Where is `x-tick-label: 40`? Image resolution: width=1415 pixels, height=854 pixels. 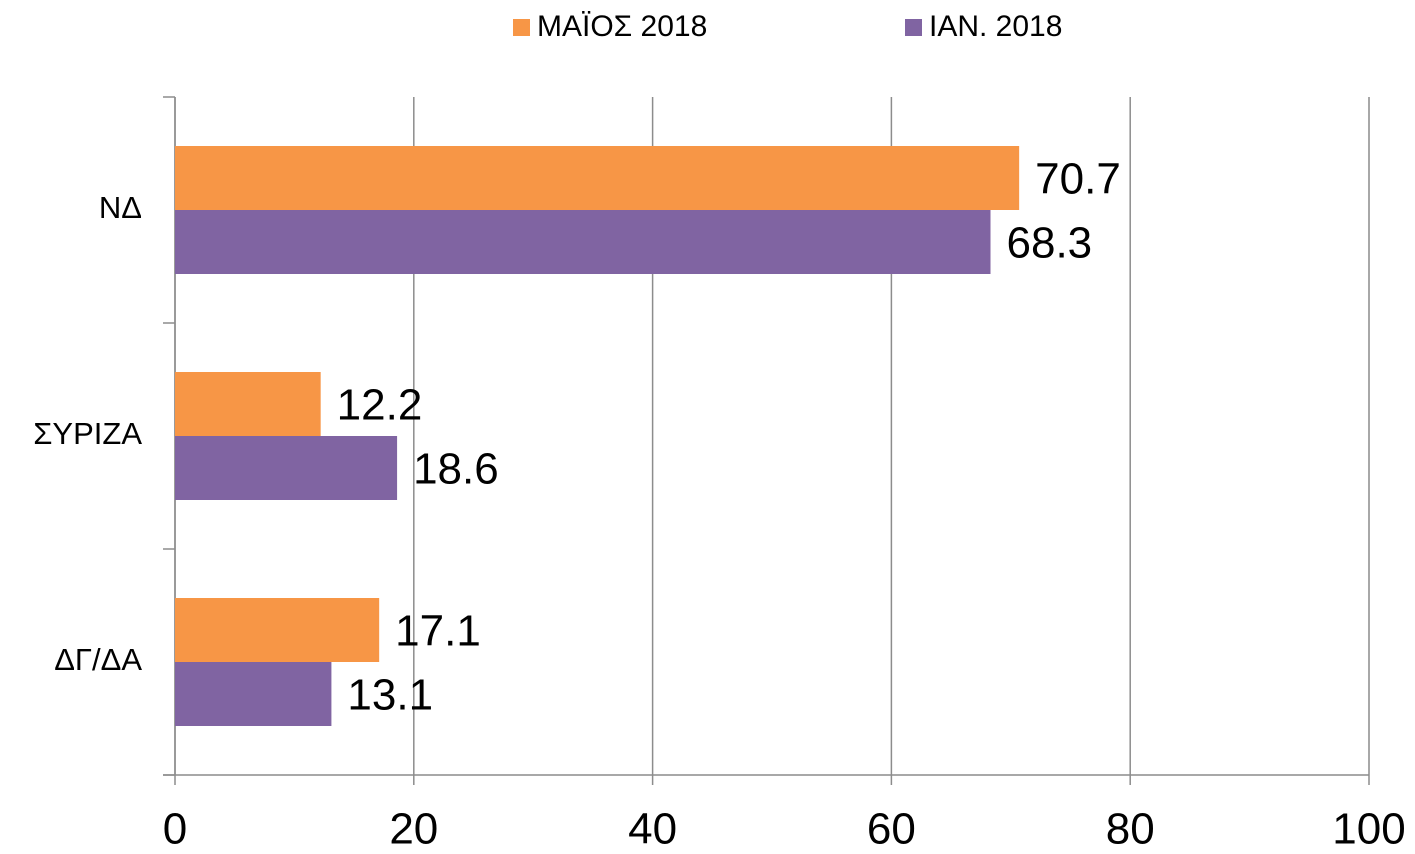
x-tick-label: 40 is located at coordinates (652, 829).